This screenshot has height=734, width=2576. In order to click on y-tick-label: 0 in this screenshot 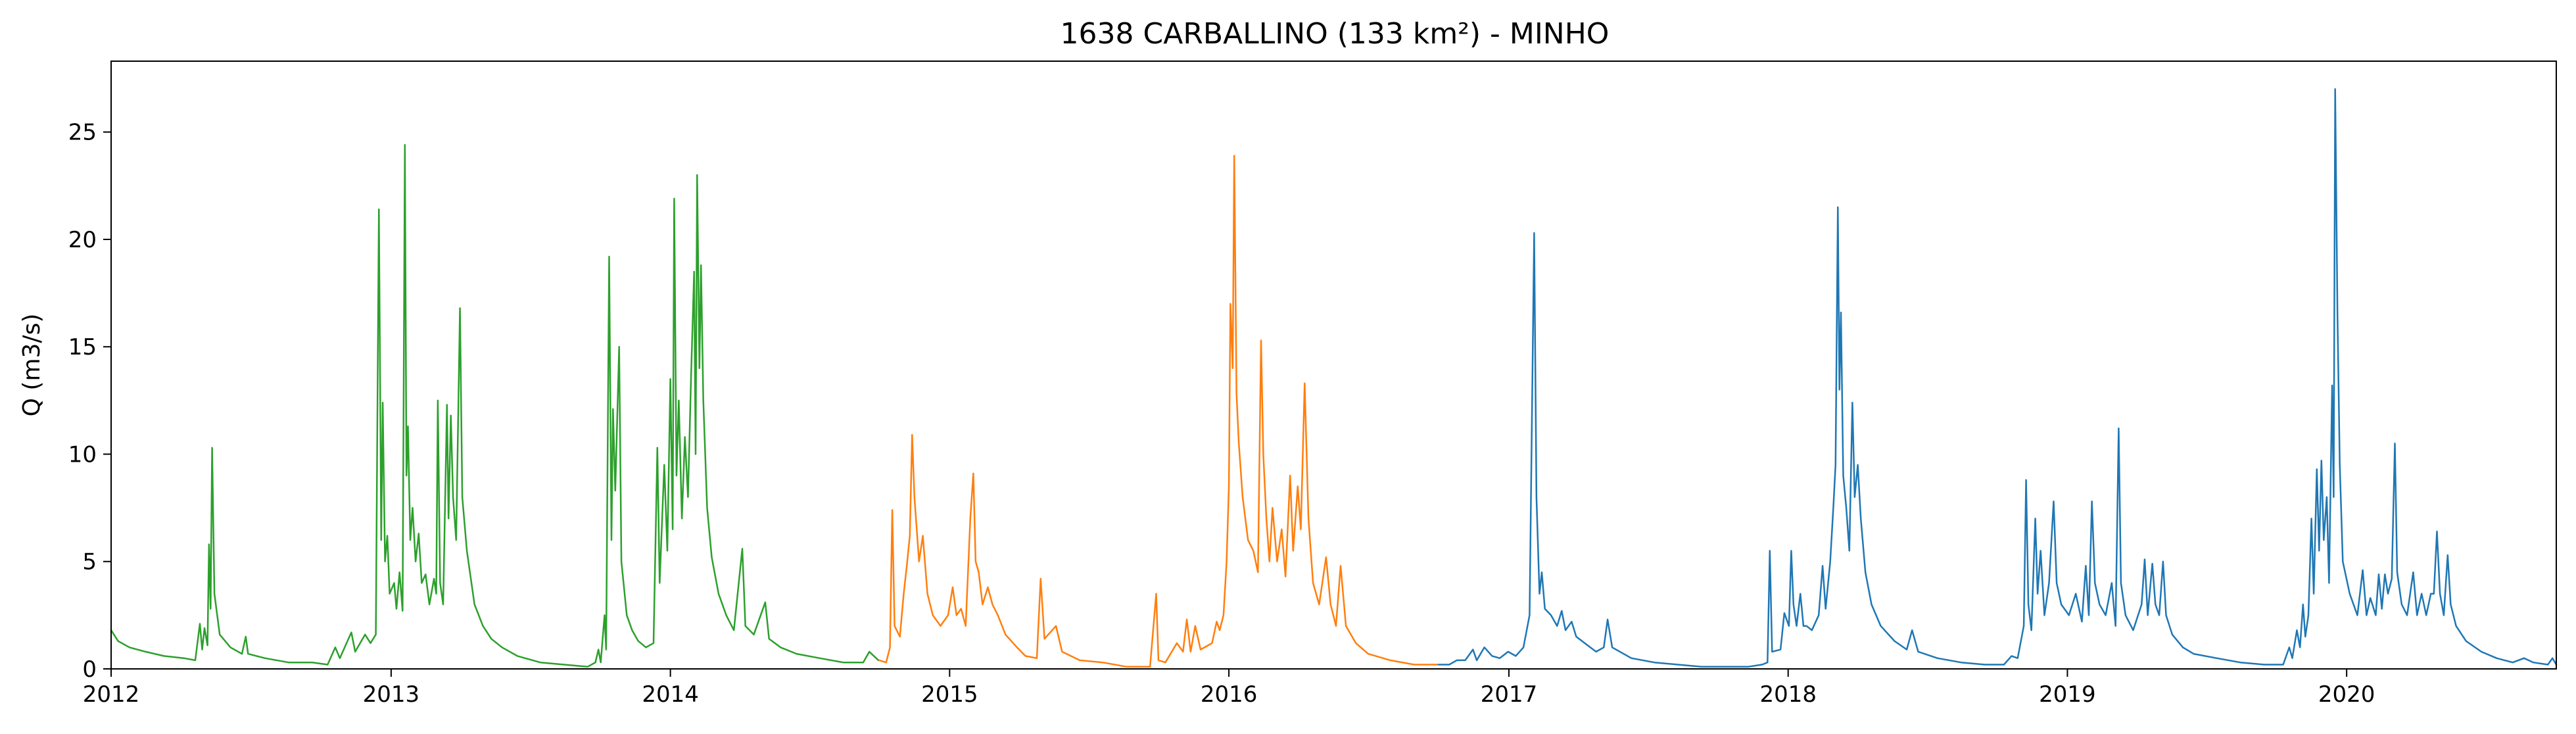, I will do `click(90, 670)`.